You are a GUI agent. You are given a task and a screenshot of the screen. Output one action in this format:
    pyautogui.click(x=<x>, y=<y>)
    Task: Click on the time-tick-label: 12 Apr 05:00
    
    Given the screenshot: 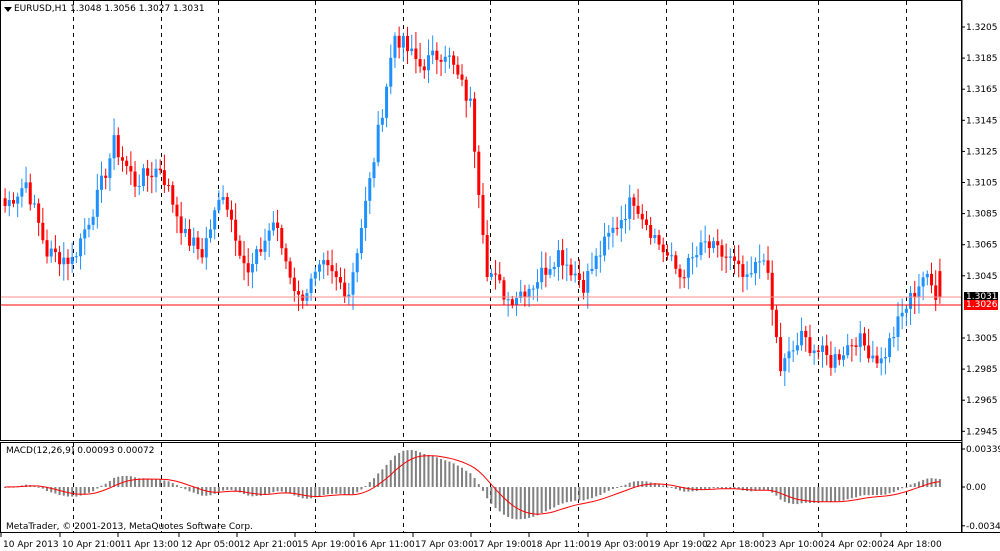 What is the action you would take?
    pyautogui.click(x=210, y=545)
    